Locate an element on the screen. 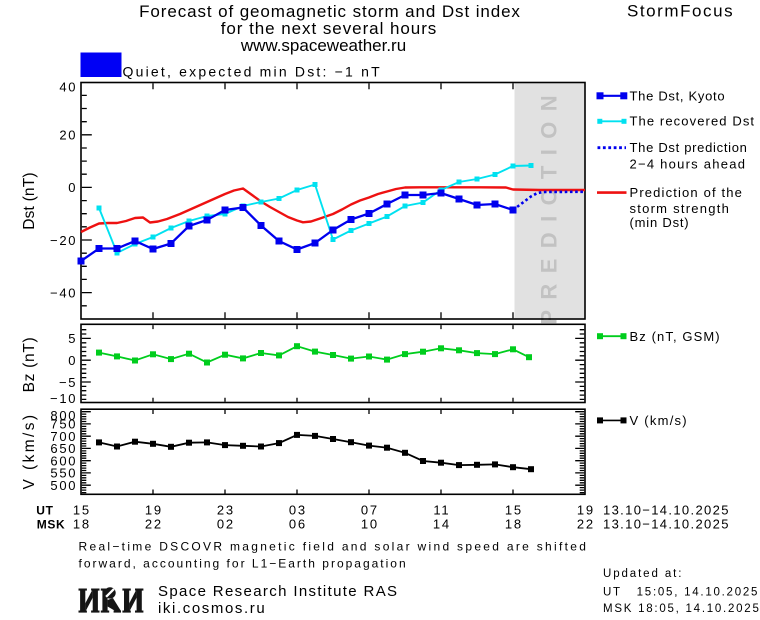  svg-text: Bz (nT, GSM) is located at coordinates (675, 336).